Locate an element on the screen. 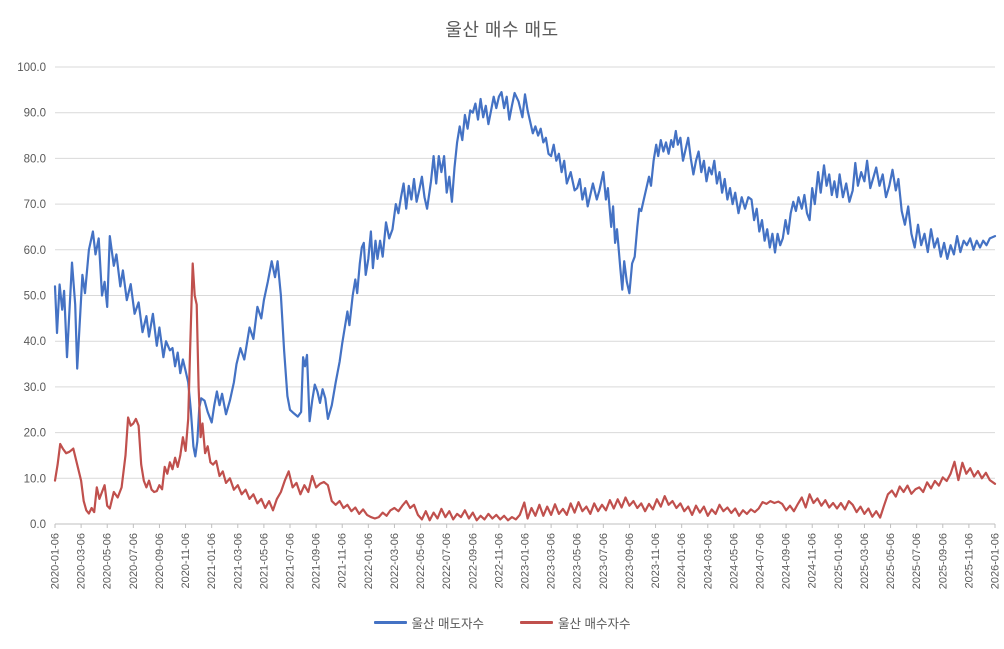 The width and height of the screenshot is (1004, 649). x-axis-label: 2022-07-06 is located at coordinates (447, 561).